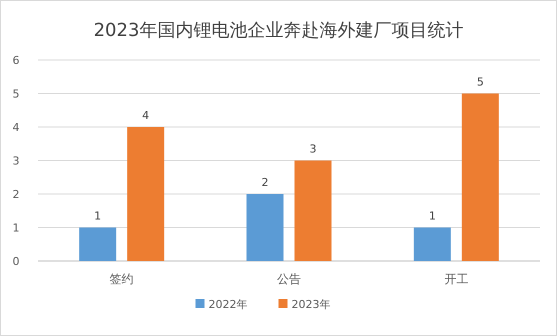  What do you see at coordinates (16, 228) in the screenshot?
I see `y-tick-label: 1` at bounding box center [16, 228].